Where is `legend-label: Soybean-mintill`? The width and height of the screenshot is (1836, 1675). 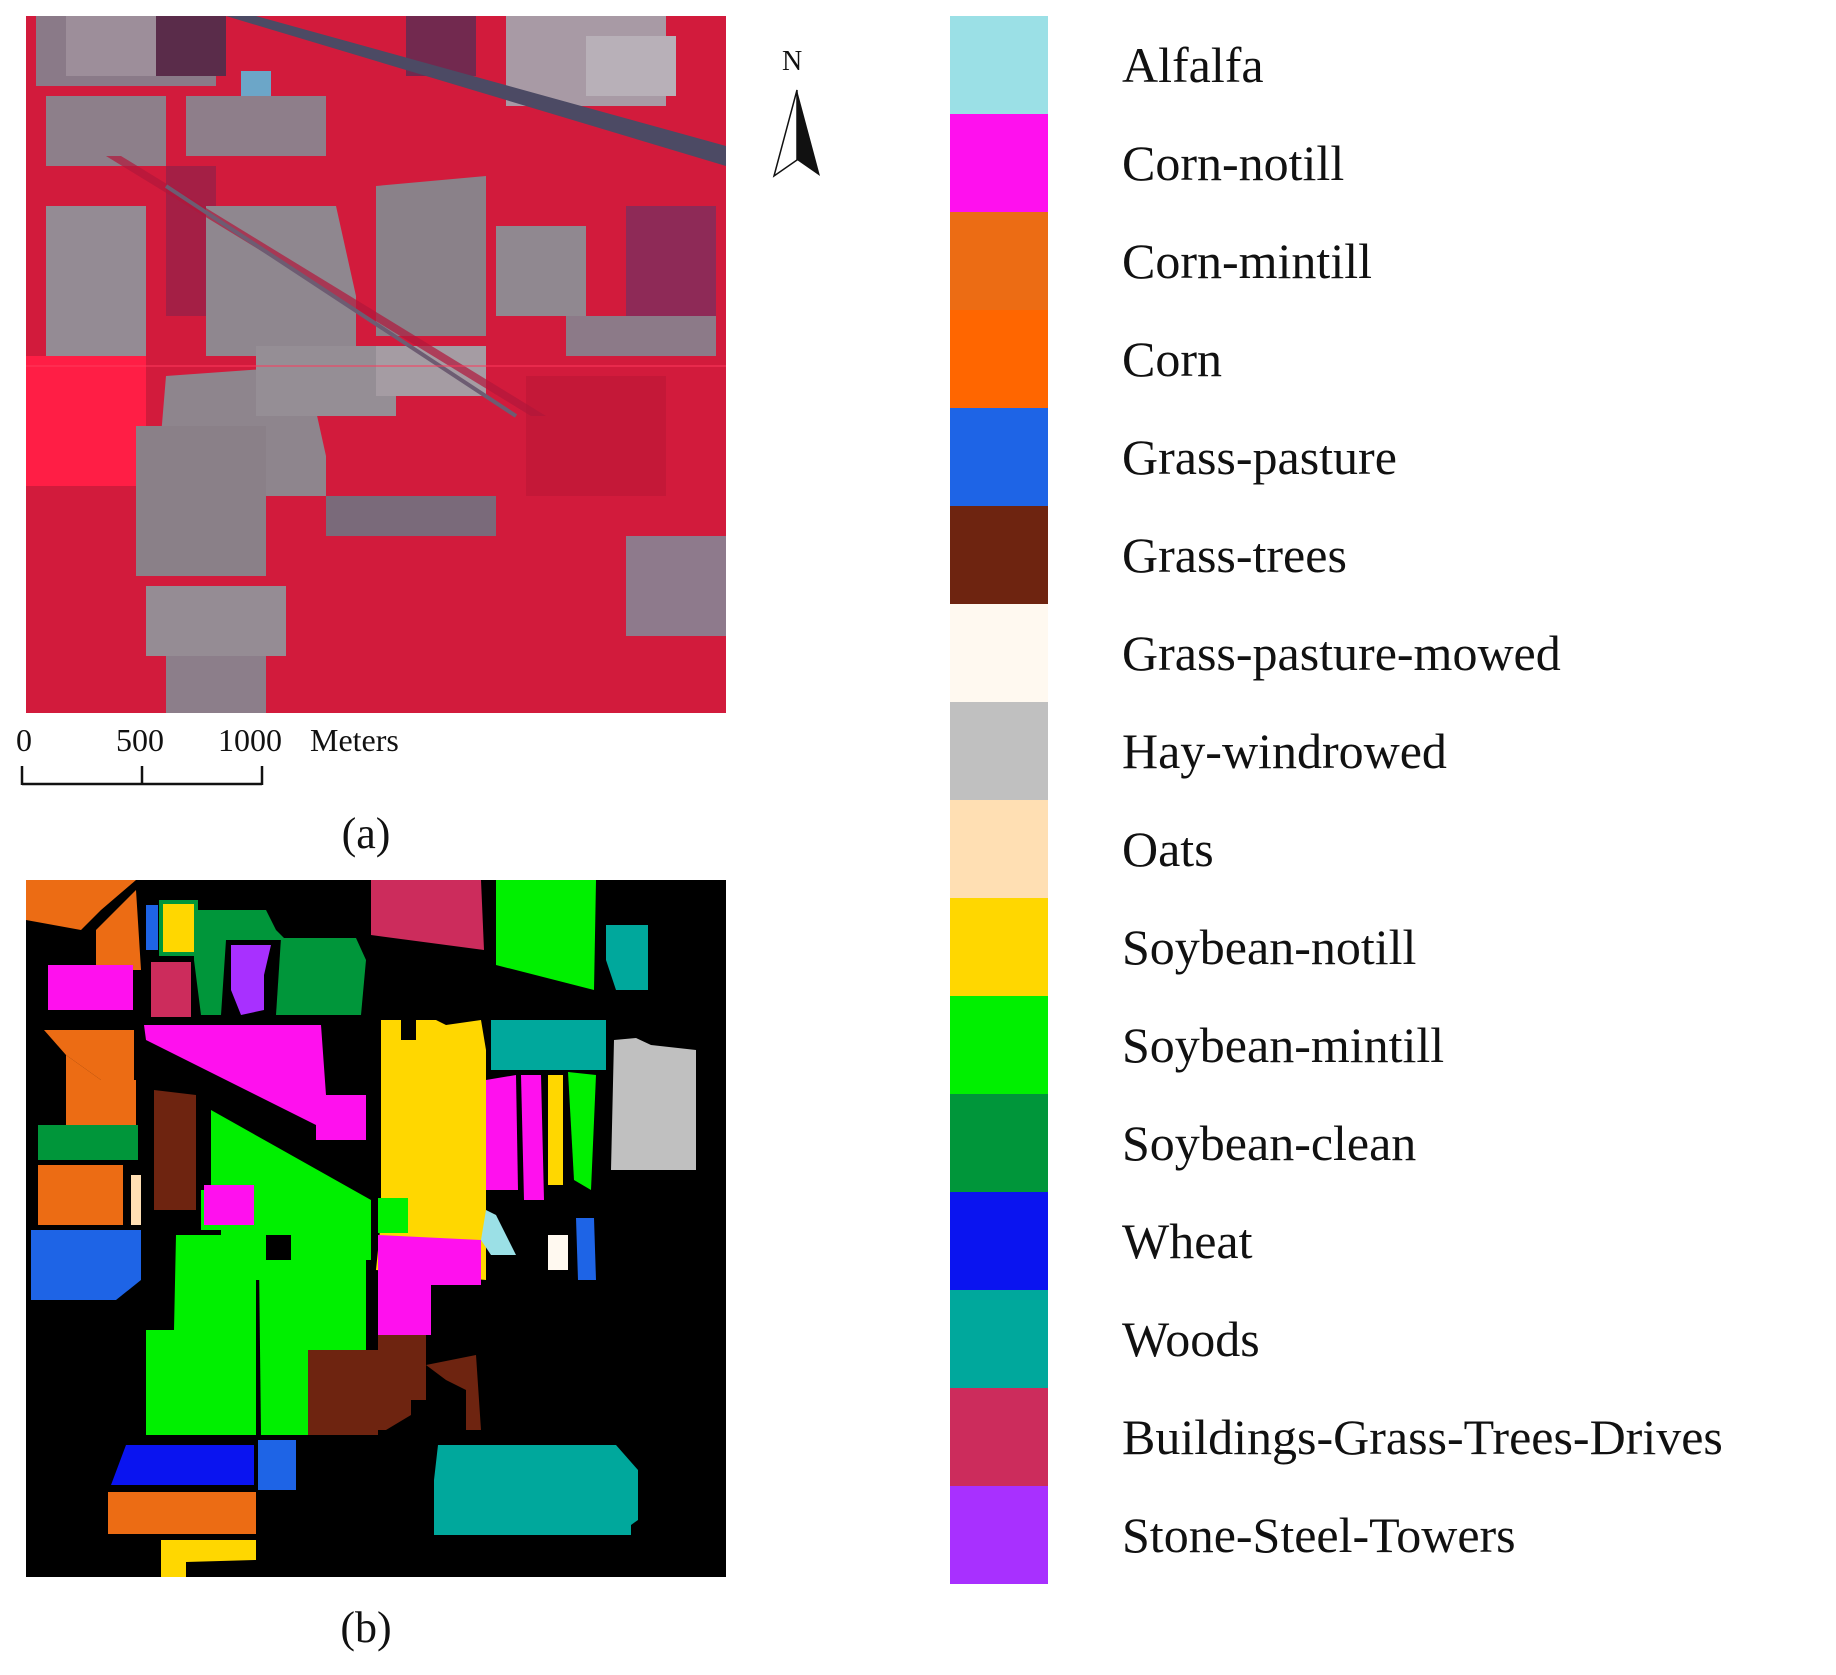
legend-label: Soybean-mintill is located at coordinates (1283, 1045).